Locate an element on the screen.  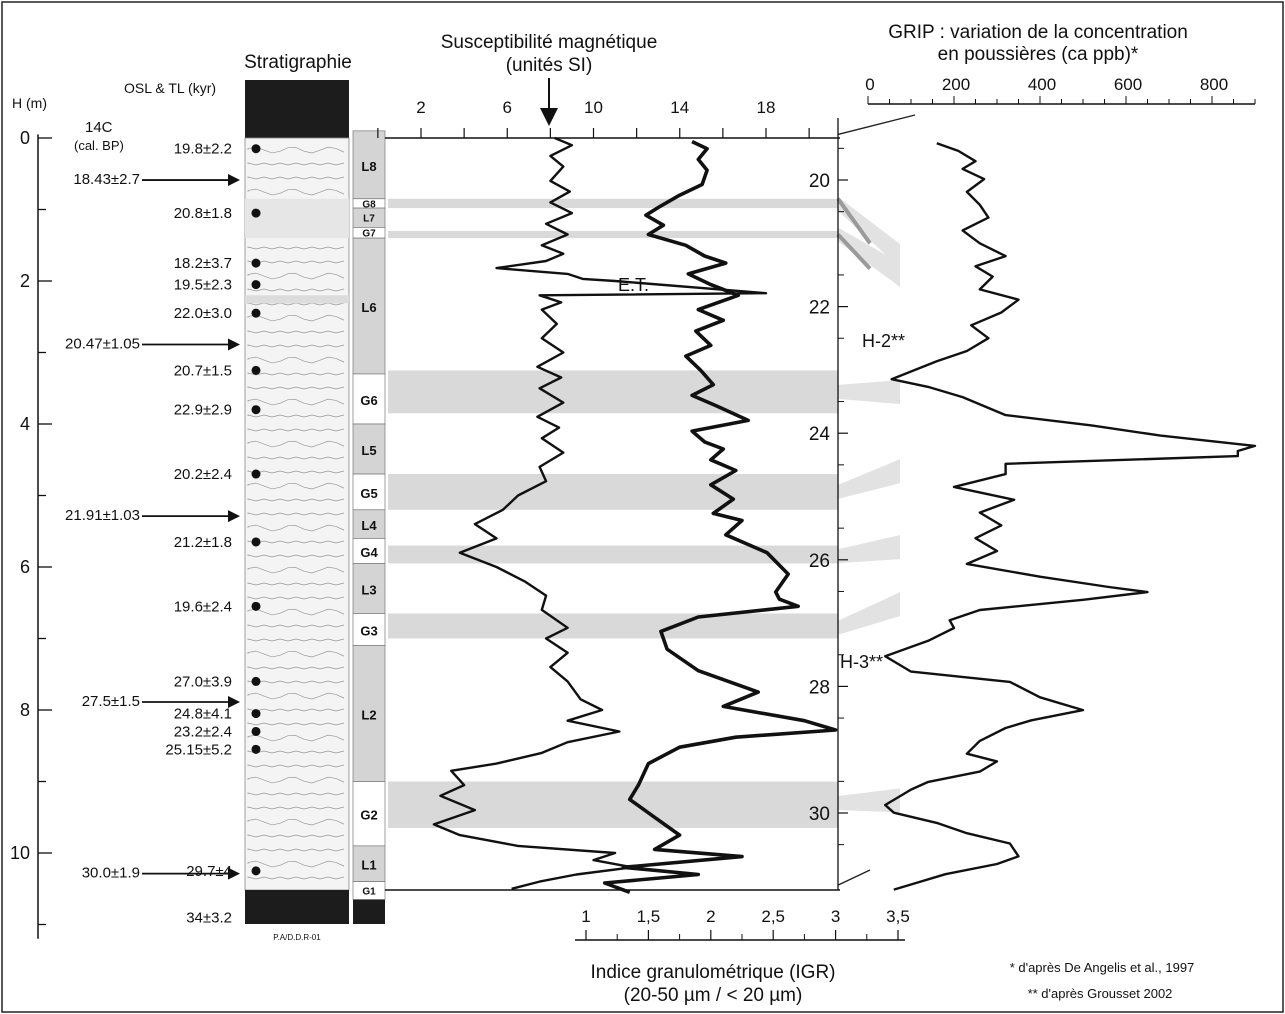
grip-age-tick-label: 24 is located at coordinates (820, 434).